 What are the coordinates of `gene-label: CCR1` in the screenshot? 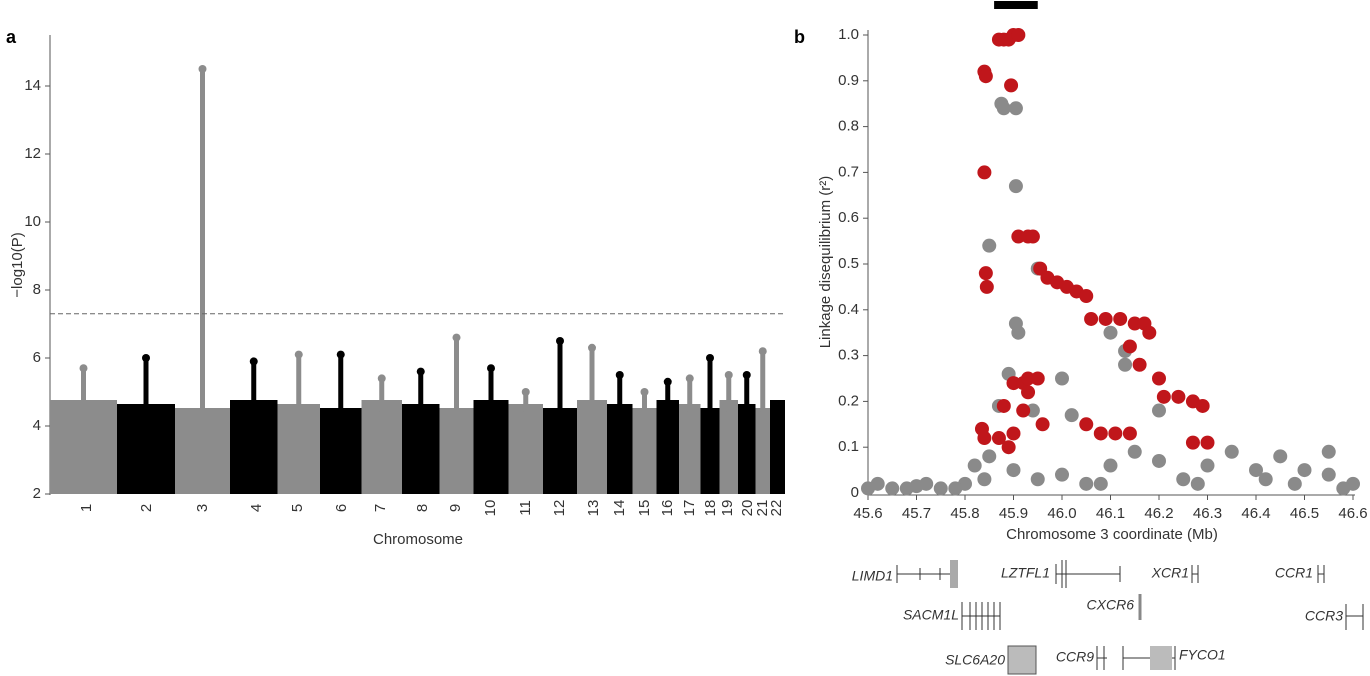 It's located at (1294, 573).